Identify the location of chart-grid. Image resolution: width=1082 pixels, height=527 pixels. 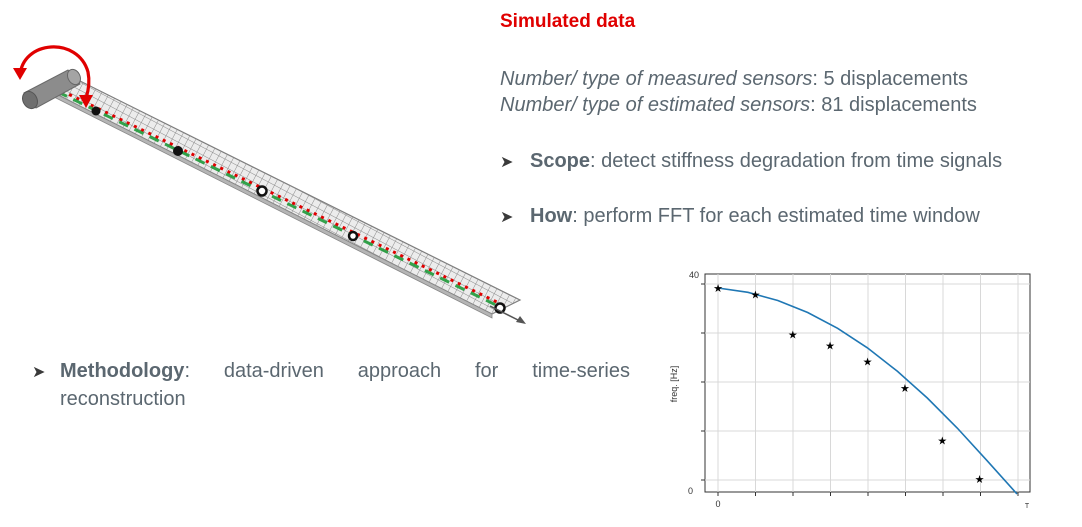
(867, 383).